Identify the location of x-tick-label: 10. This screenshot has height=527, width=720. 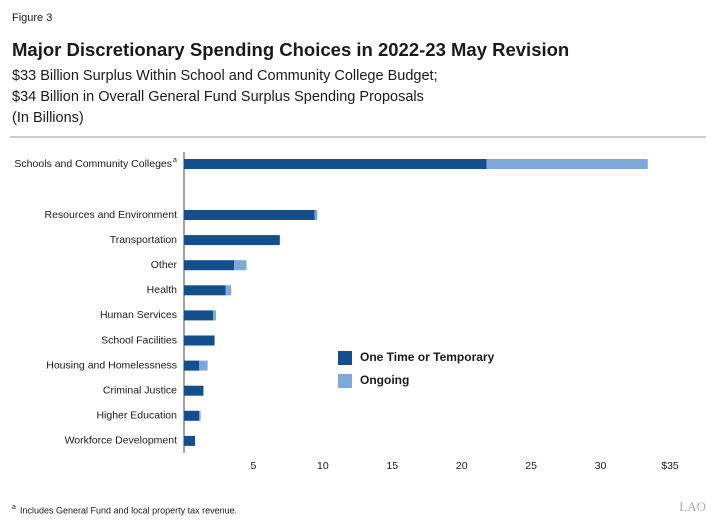
(323, 466).